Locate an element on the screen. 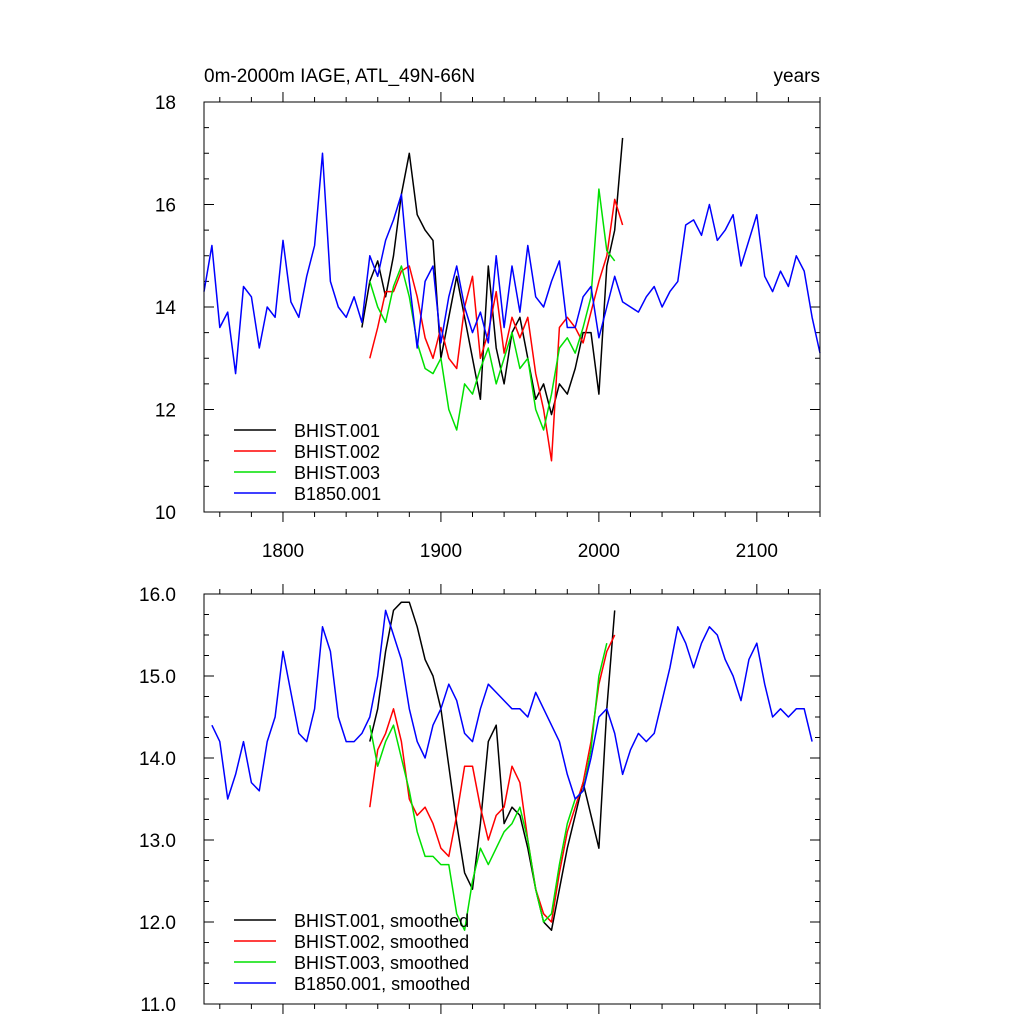 The height and width of the screenshot is (1024, 1024). legend-label: BHIST.002 is located at coordinates (337, 452).